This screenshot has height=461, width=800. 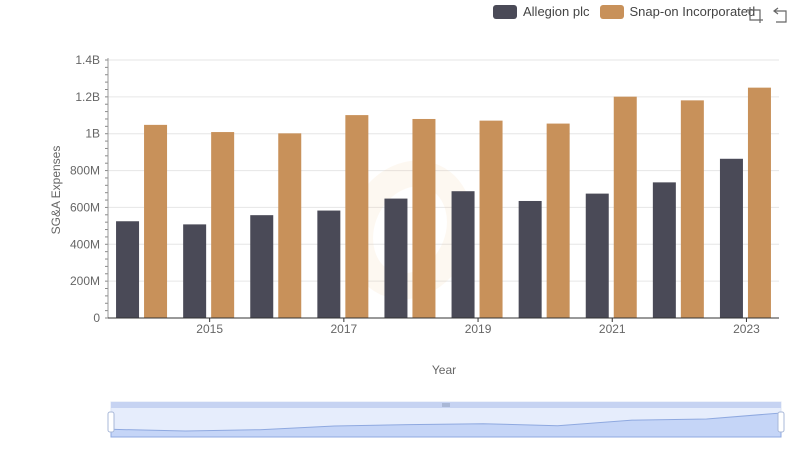 What do you see at coordinates (759, 203) in the screenshot?
I see `bar-snapon-2023` at bounding box center [759, 203].